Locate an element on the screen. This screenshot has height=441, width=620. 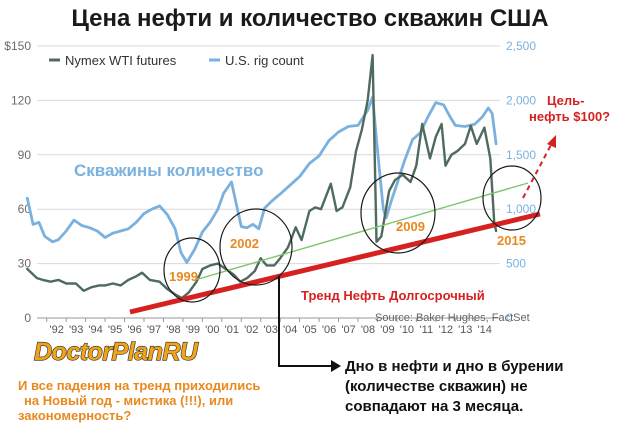
y-right-tick-label: 500 is located at coordinates (516, 264).